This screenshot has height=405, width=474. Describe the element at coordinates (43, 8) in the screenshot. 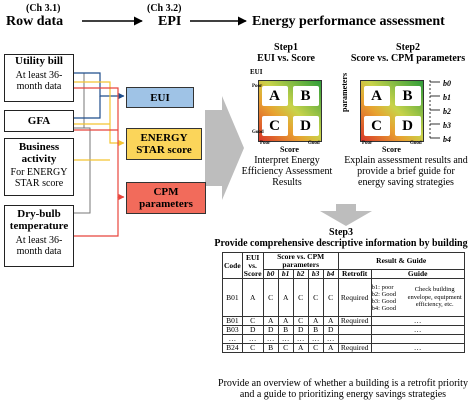

I see `header-ch31: (Ch 3.1)` at that location.